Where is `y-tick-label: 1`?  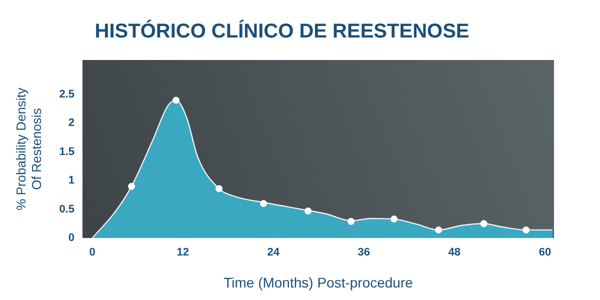
y-tick-label: 1 is located at coordinates (71, 180).